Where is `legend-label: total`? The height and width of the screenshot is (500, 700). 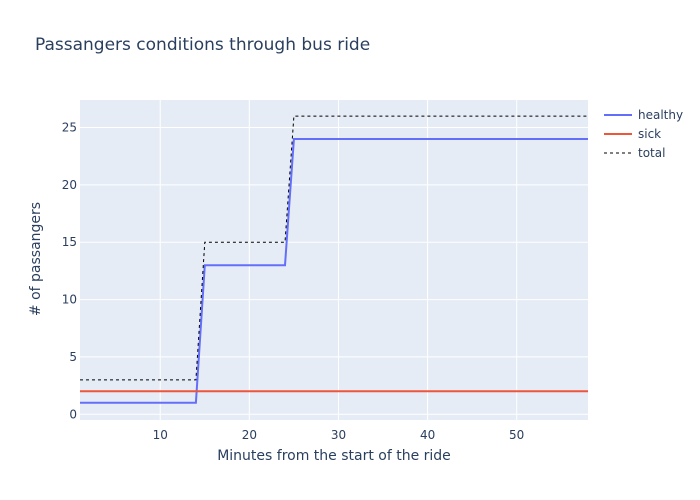 legend-label: total is located at coordinates (651, 153).